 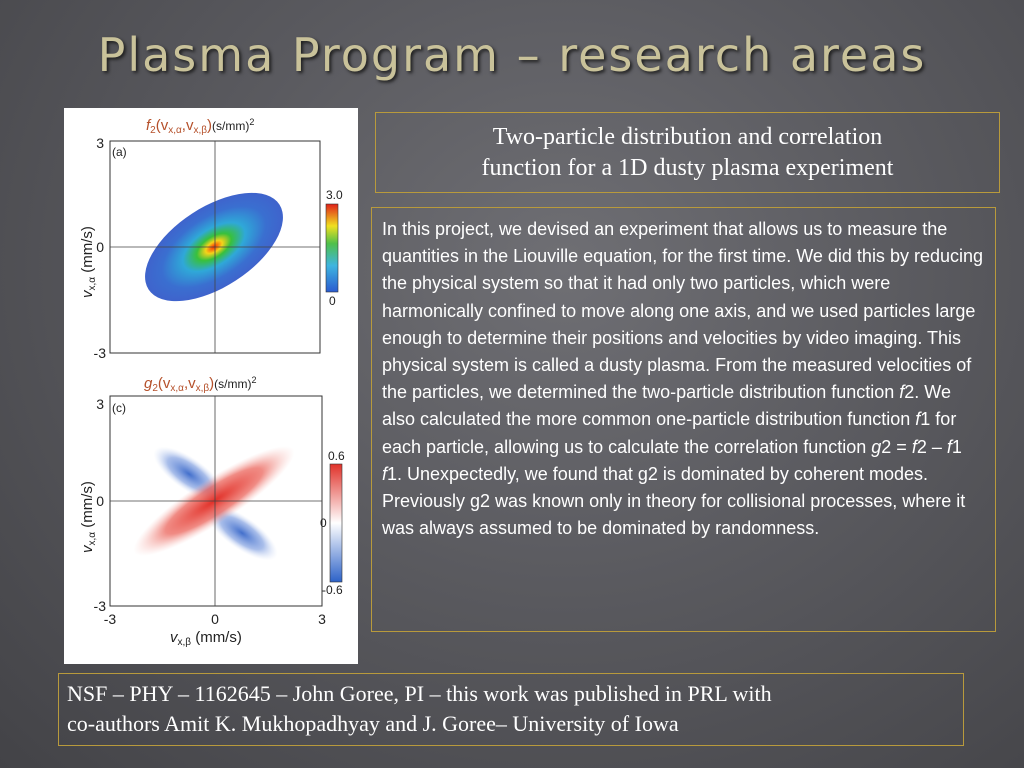 I want to click on panel-c-cbar-max: 0.6, so click(x=336, y=456).